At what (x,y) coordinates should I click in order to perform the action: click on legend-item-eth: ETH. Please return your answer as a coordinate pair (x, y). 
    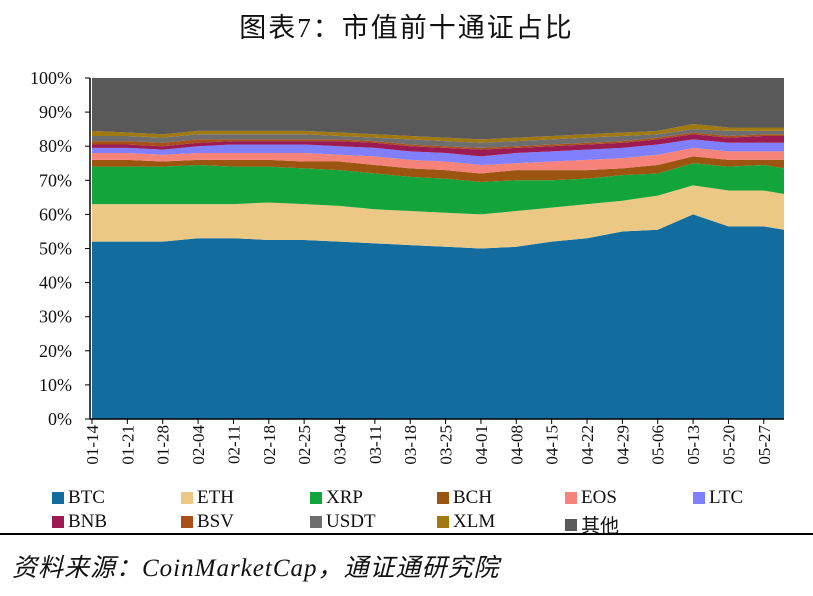
    Looking at the image, I should click on (207, 498).